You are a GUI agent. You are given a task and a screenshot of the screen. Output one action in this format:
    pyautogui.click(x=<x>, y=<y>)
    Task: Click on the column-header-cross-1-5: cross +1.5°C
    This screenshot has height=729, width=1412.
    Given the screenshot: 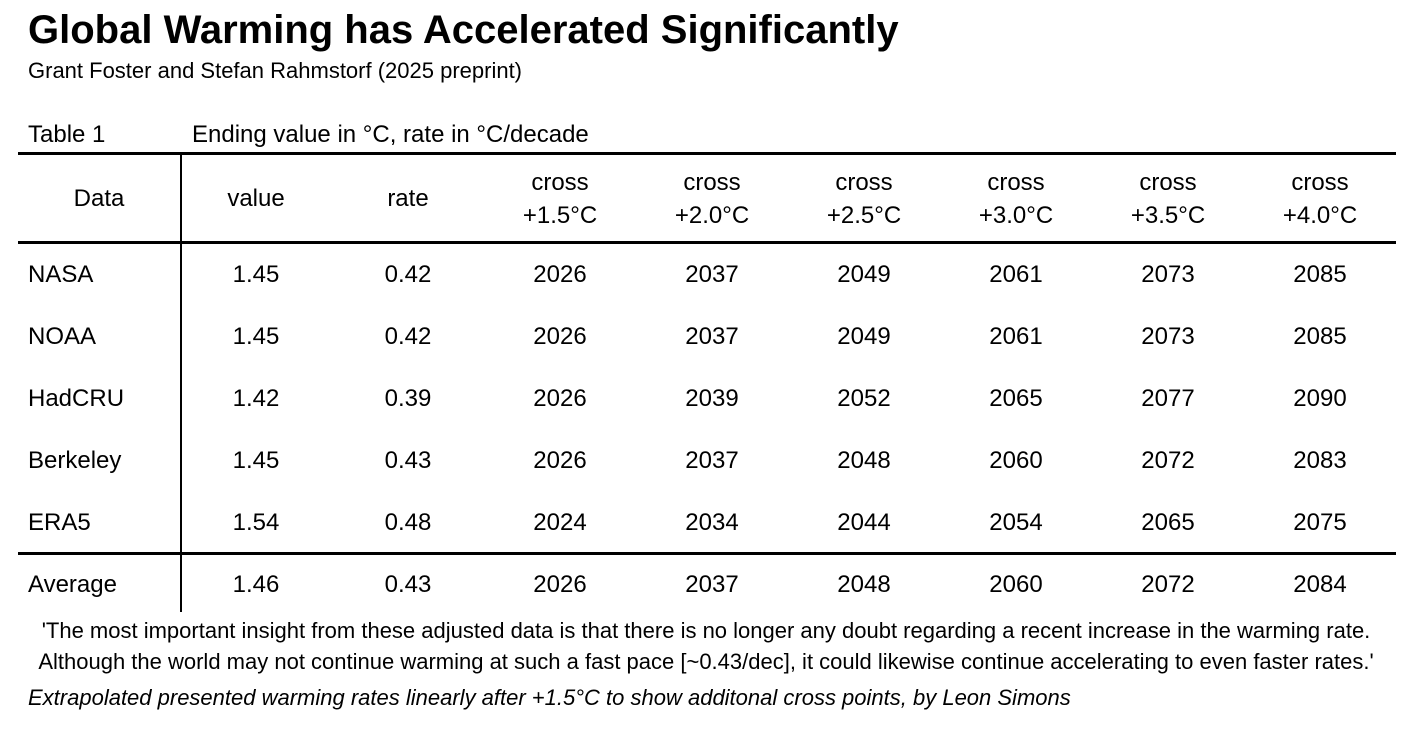 What is the action you would take?
    pyautogui.click(x=560, y=199)
    